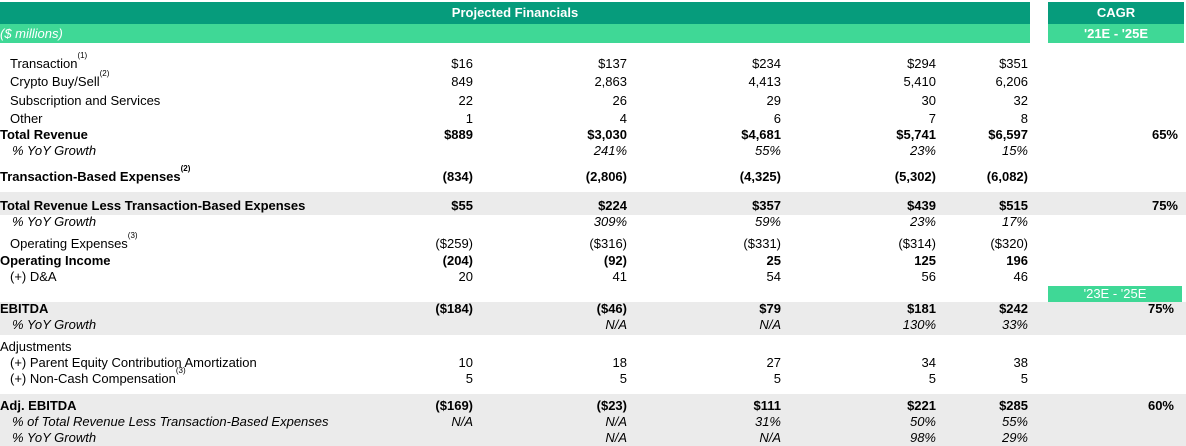 The width and height of the screenshot is (1186, 446). What do you see at coordinates (462, 63) in the screenshot?
I see `cell-value: $16` at bounding box center [462, 63].